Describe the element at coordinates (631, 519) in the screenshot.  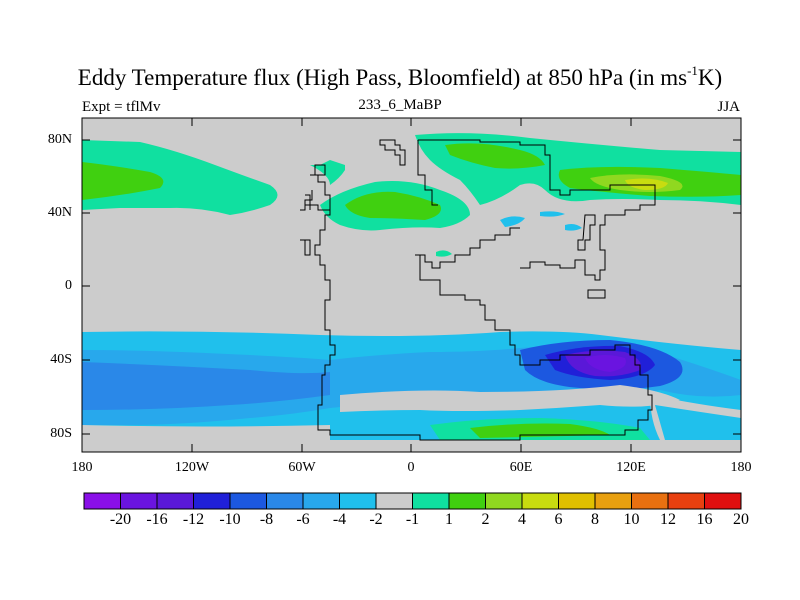
I see `colorbar-label: 10` at that location.